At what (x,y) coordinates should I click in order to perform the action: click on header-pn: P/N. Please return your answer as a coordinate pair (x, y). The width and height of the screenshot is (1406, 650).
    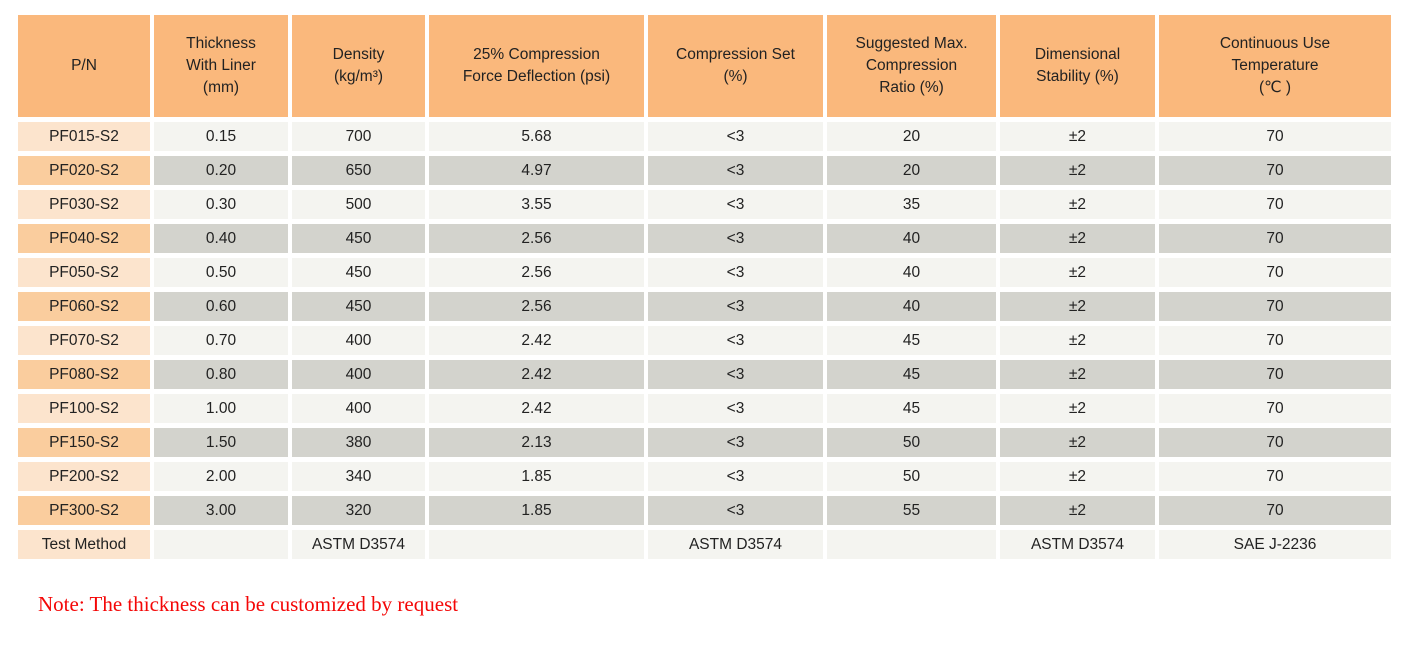
    Looking at the image, I should click on (84, 66).